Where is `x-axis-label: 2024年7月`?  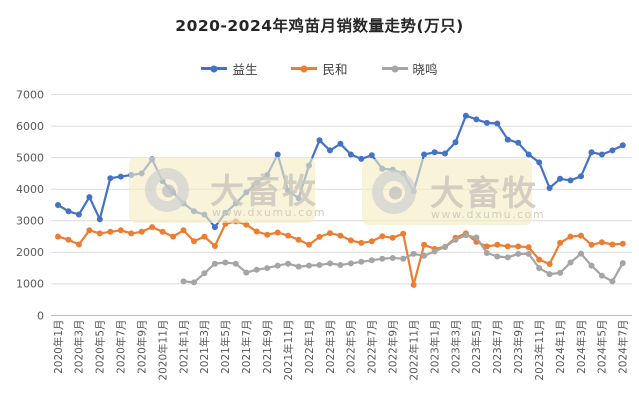 x-axis-label: 2024年7月 is located at coordinates (623, 347).